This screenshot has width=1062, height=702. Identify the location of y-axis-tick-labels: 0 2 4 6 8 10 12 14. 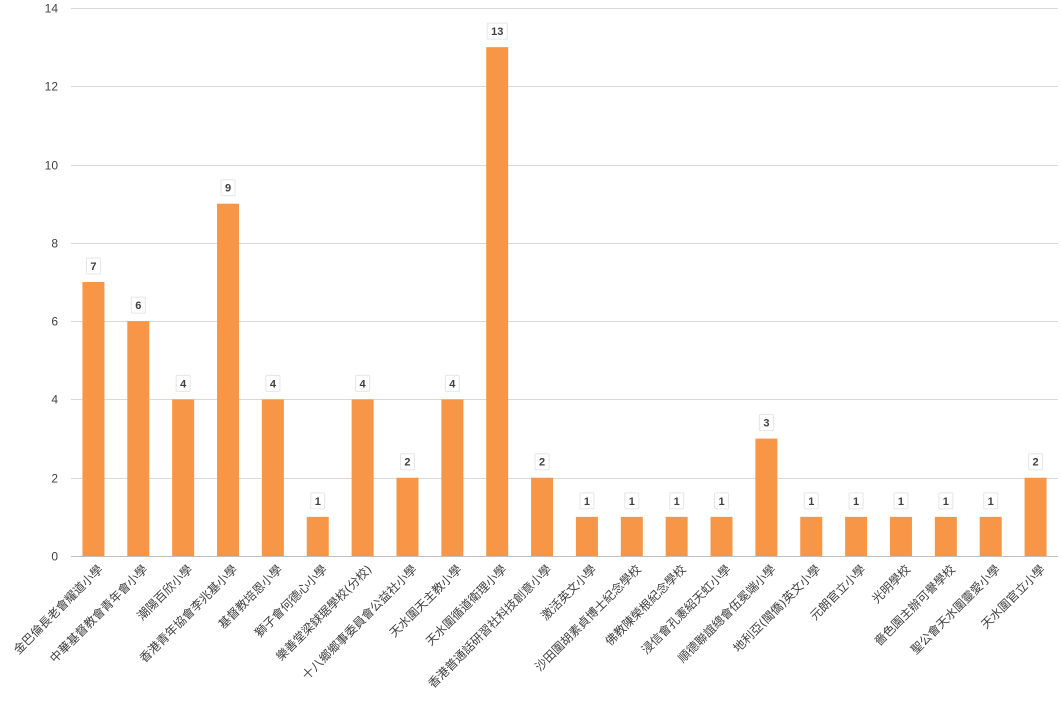
(52, 283).